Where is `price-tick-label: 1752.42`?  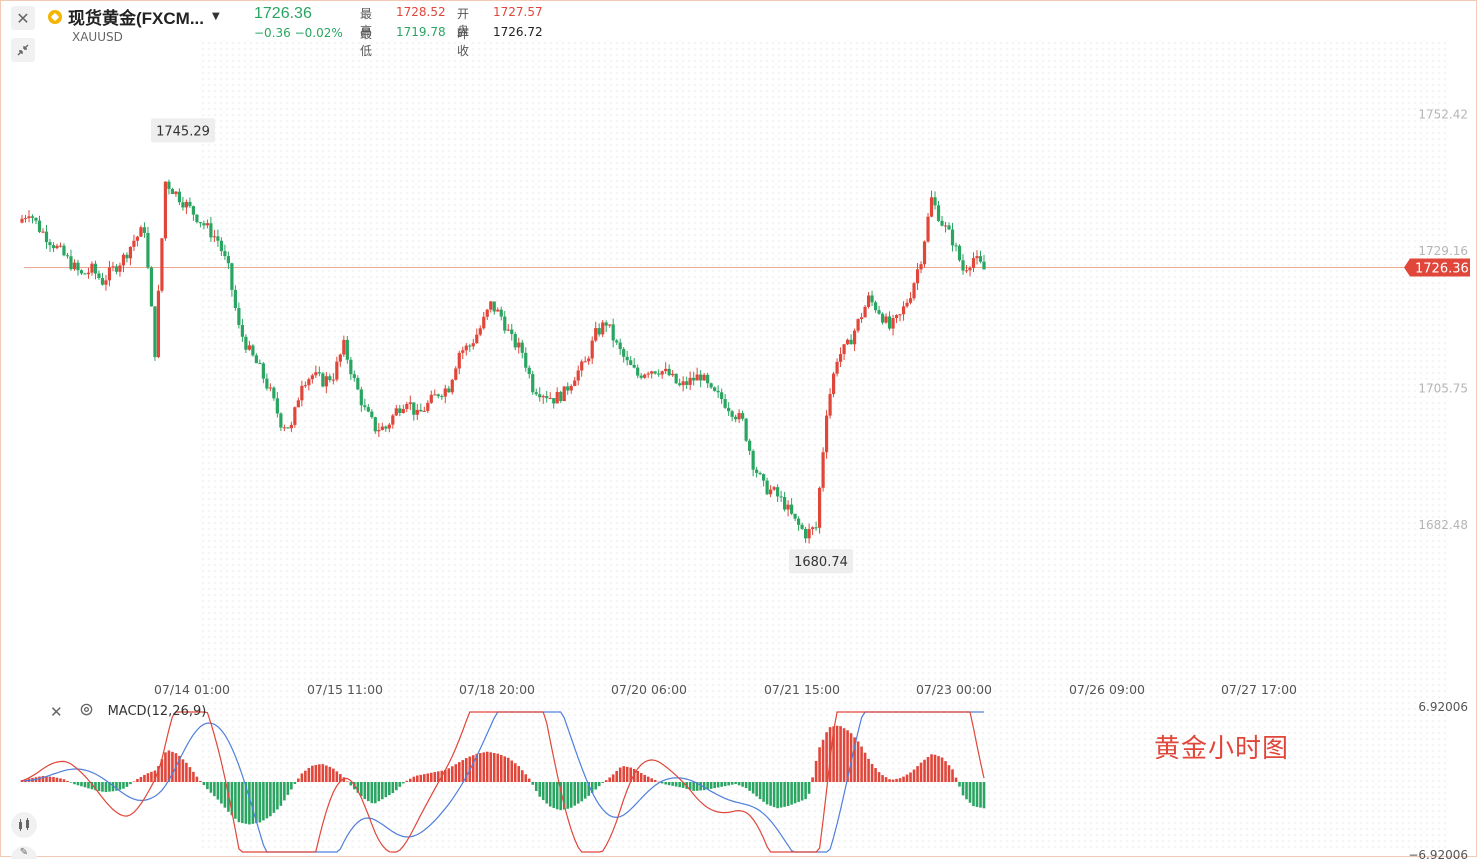
price-tick-label: 1752.42 is located at coordinates (1443, 114).